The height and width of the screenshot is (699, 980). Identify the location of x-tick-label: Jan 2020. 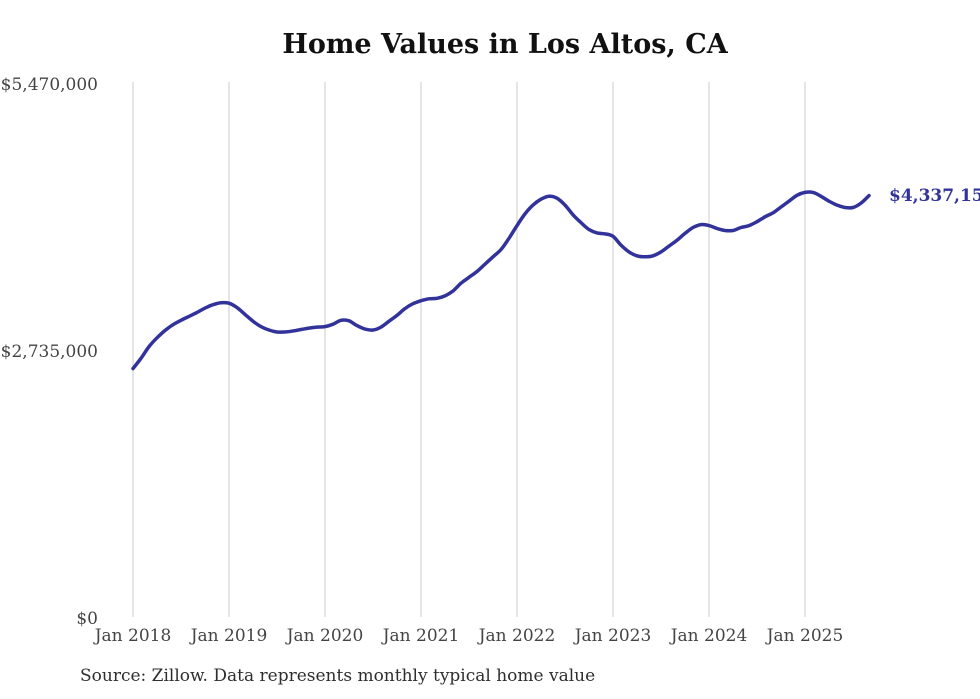
(325, 636).